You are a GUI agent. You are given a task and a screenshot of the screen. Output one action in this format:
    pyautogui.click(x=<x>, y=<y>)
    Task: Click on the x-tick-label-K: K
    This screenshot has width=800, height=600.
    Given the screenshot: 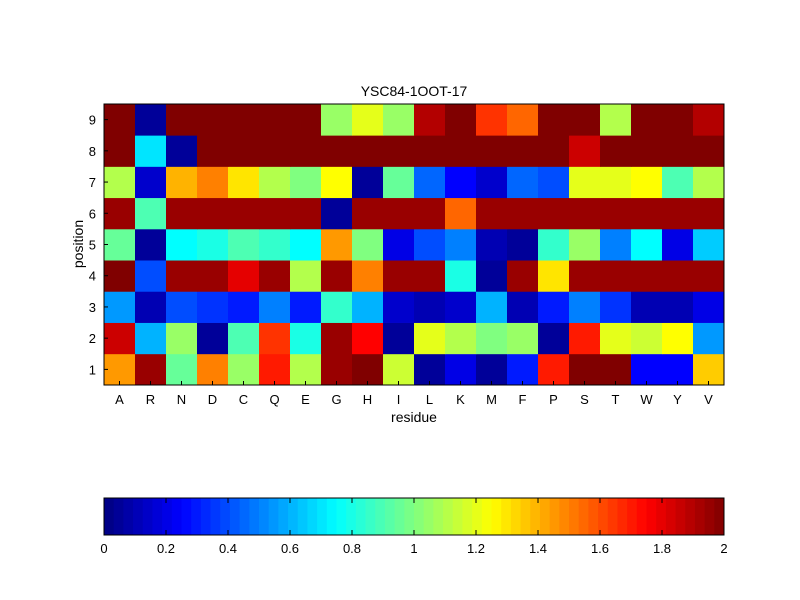 What is the action you would take?
    pyautogui.click(x=460, y=399)
    